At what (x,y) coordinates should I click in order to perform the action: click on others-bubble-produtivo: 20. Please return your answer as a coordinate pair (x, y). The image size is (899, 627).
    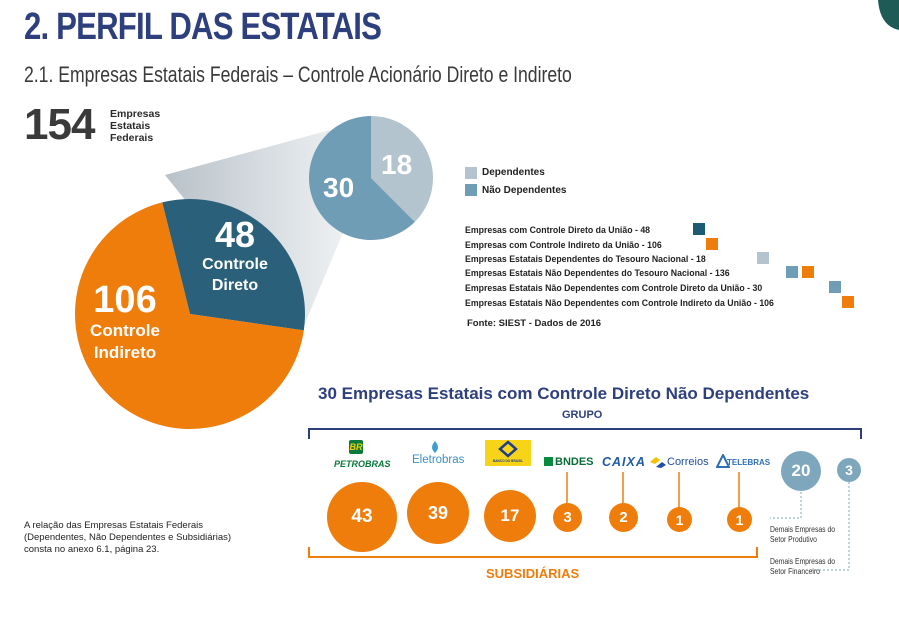
    Looking at the image, I should click on (801, 471).